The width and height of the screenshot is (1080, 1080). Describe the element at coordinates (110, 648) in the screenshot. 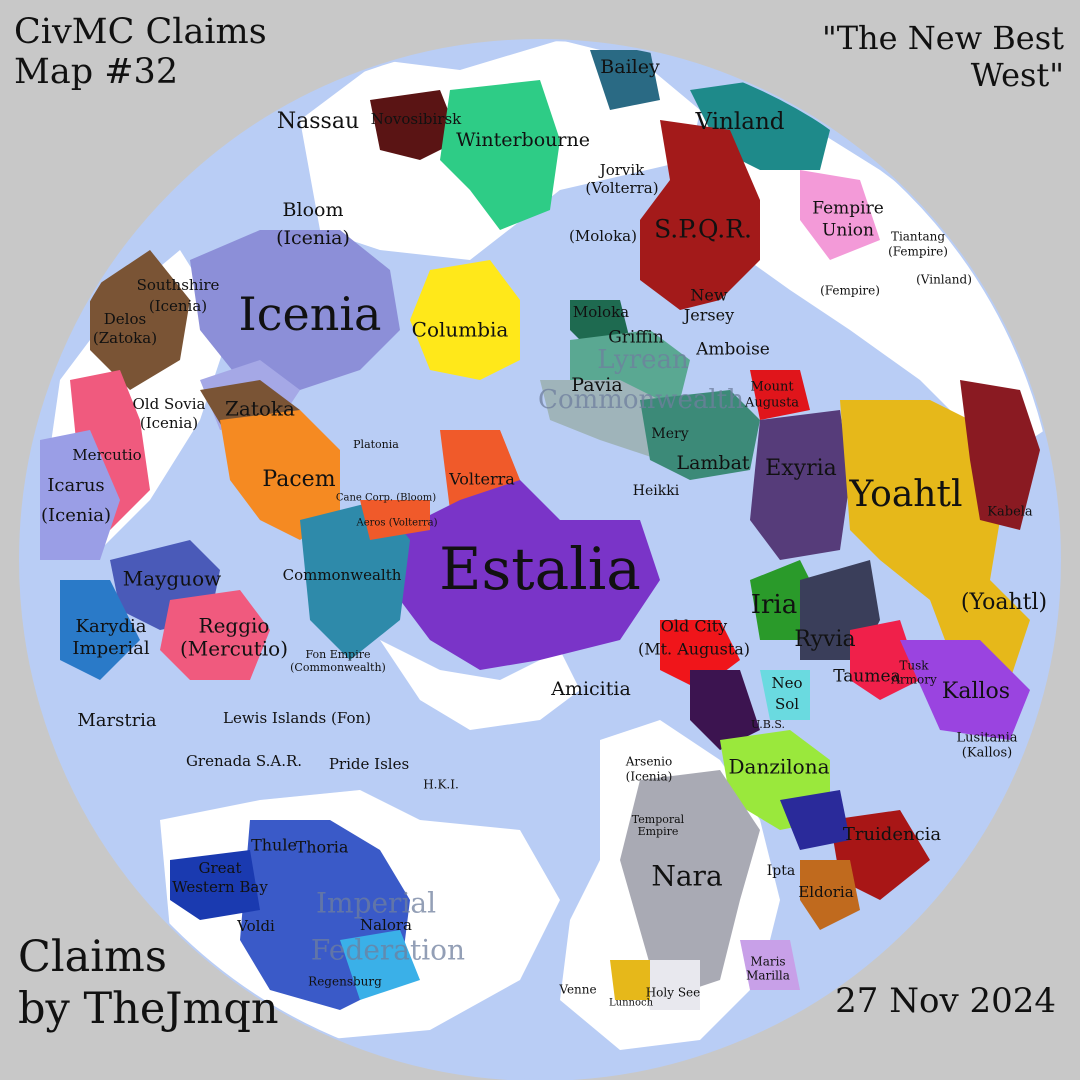

I see `label-imperial: Imperial` at that location.